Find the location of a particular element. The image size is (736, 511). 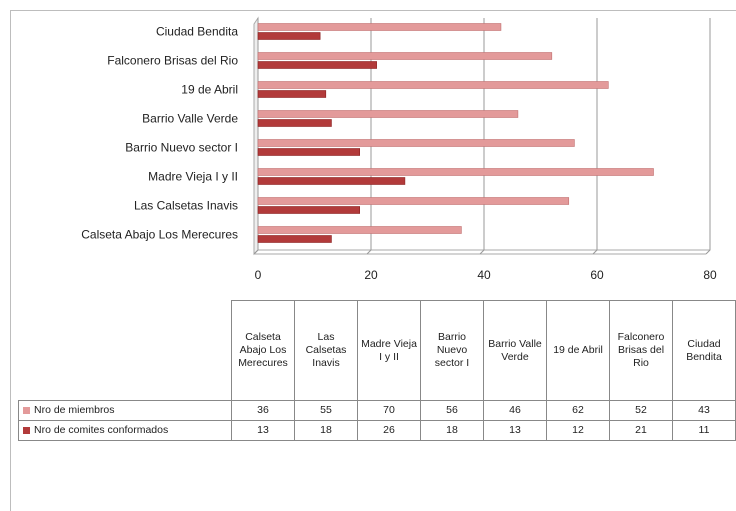

legend-label: Nro de miembros is located at coordinates (74, 410).